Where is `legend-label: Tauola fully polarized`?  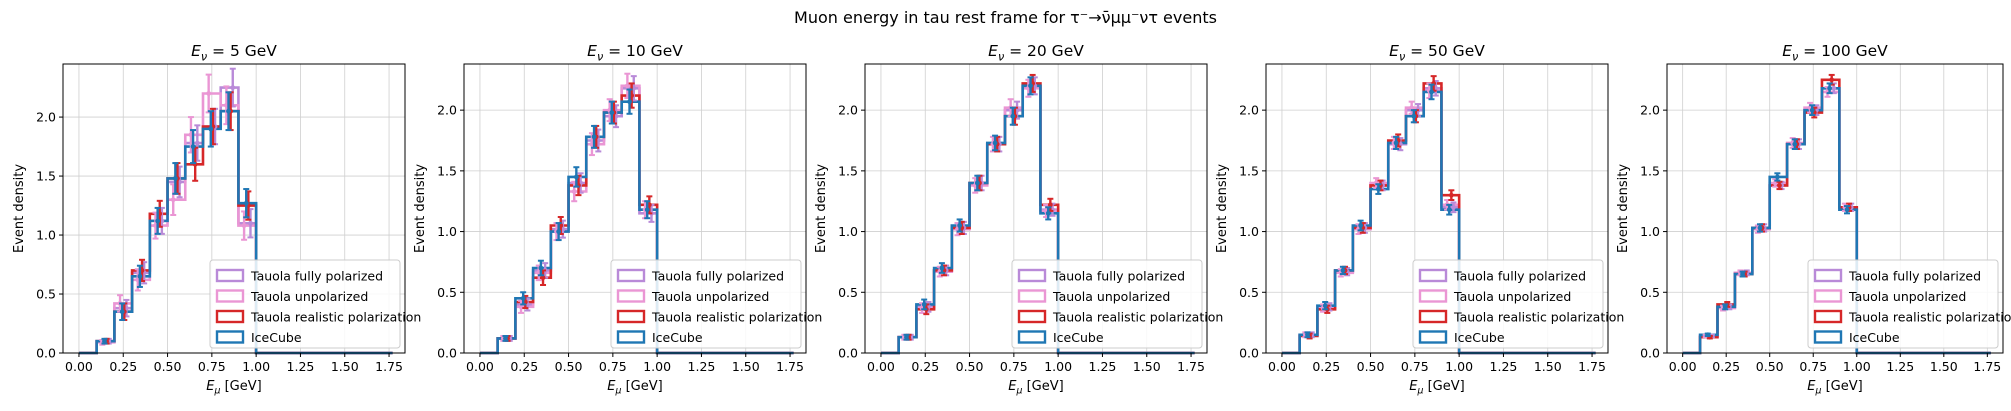
legend-label: Tauola fully polarized is located at coordinates (1519, 276).